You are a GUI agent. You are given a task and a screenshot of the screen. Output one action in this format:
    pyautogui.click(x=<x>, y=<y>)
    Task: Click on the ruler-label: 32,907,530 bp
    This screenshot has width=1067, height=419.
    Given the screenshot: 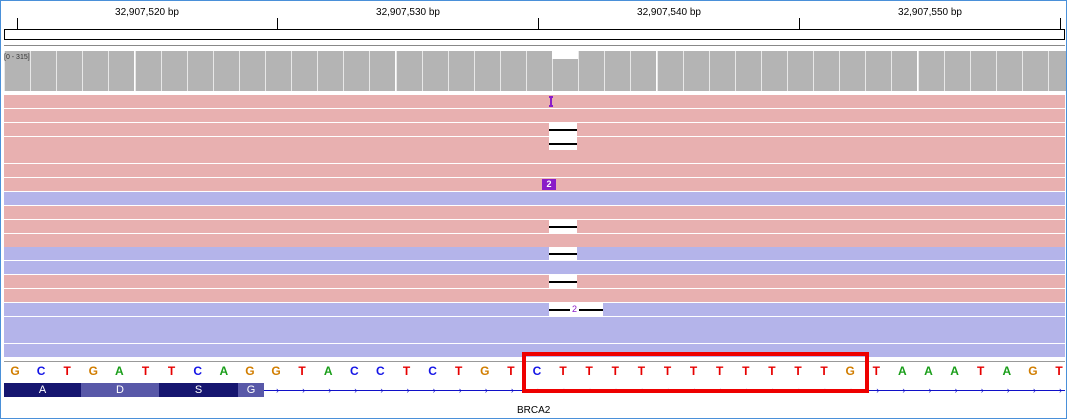 What is the action you would take?
    pyautogui.click(x=408, y=12)
    